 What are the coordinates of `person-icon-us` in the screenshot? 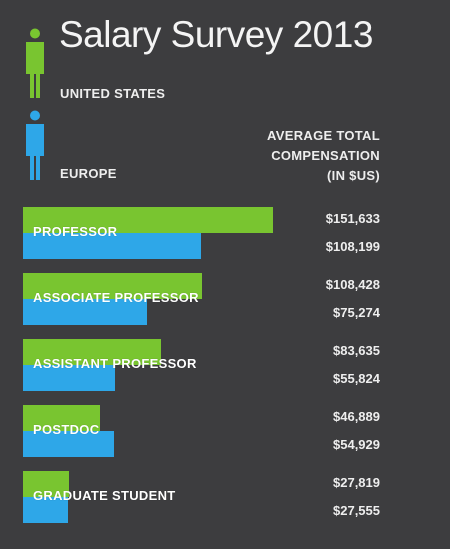 It's located at (35, 63).